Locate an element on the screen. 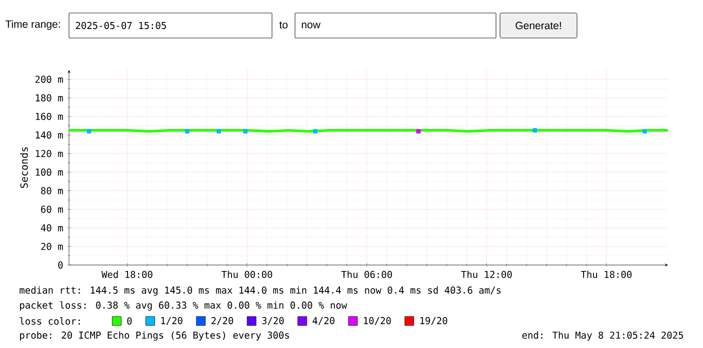  legend-label: 3/20 is located at coordinates (273, 321).